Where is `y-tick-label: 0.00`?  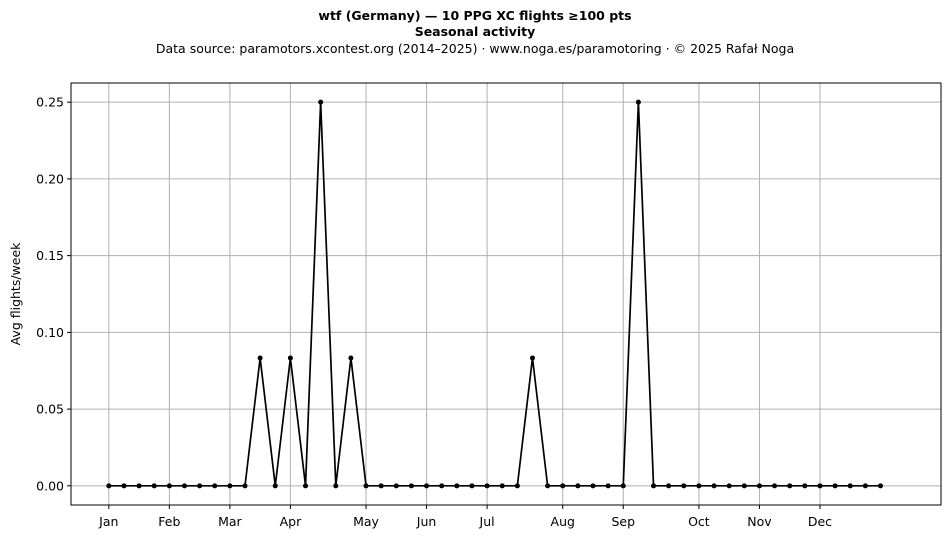
y-tick-label: 0.00 is located at coordinates (50, 485).